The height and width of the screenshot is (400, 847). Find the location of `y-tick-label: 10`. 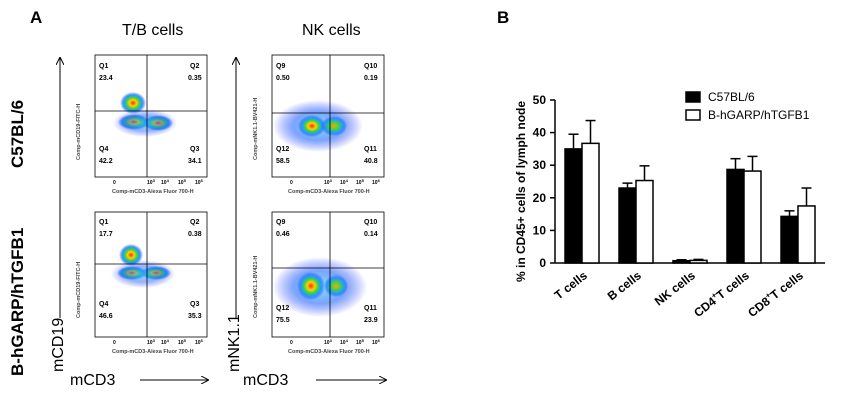

y-tick-label: 10 is located at coordinates (540, 230).